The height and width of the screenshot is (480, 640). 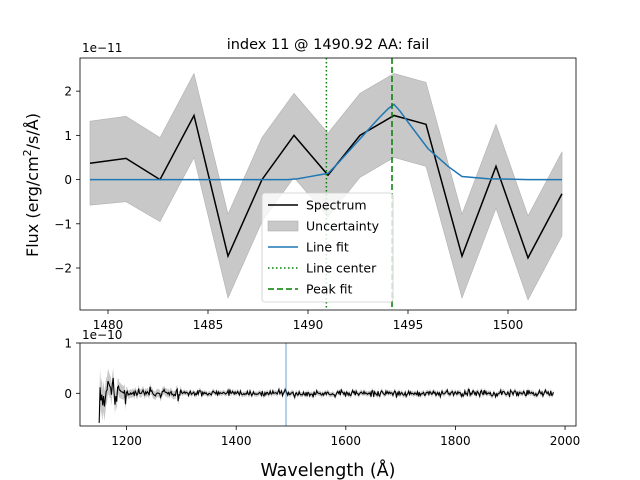 I want to click on legend-label: Line fit, so click(x=327, y=247).